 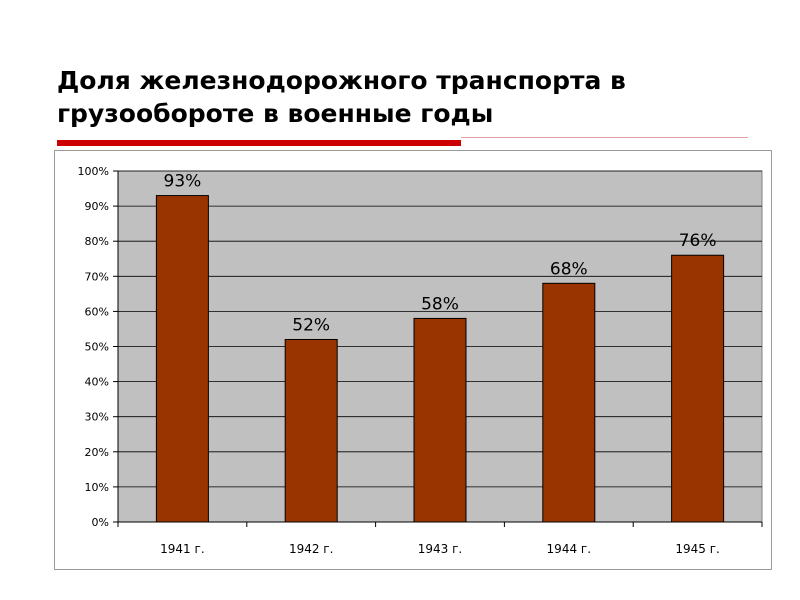 What do you see at coordinates (311, 325) in the screenshot?
I see `data-label: 52%` at bounding box center [311, 325].